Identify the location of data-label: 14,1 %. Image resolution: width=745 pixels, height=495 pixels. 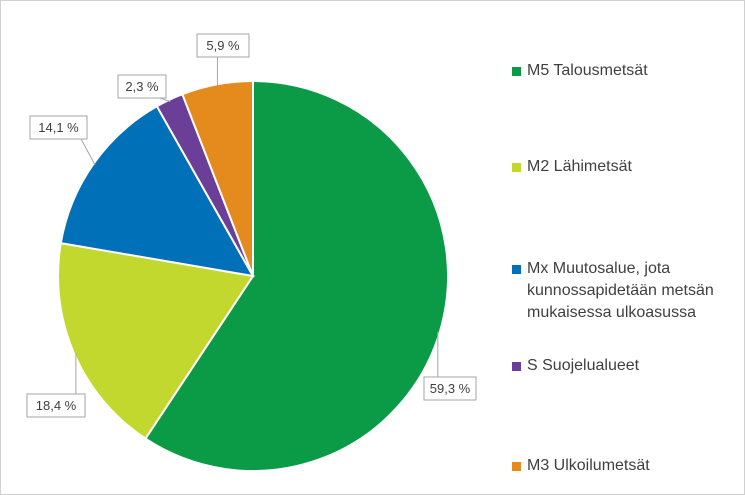
(58, 127).